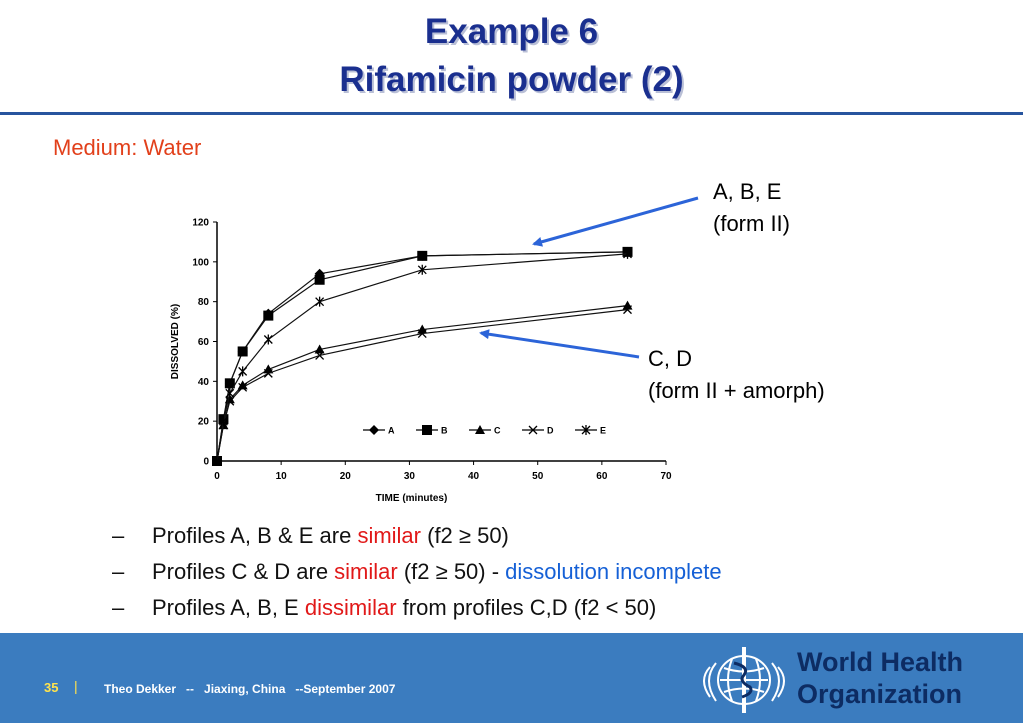 Image resolution: width=1023 pixels, height=723 pixels. What do you see at coordinates (526, 607) in the screenshot?
I see `bullet-text: from profiles C,D (f2 < 50)` at bounding box center [526, 607].